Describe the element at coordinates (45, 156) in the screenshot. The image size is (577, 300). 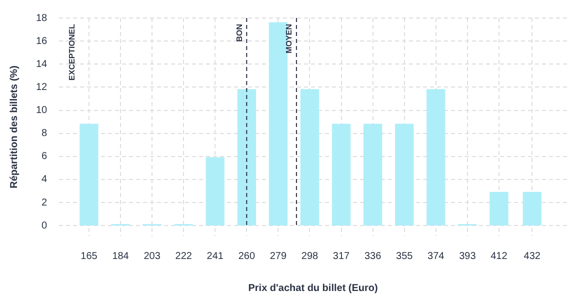
I see `y-tick-label: 6` at that location.